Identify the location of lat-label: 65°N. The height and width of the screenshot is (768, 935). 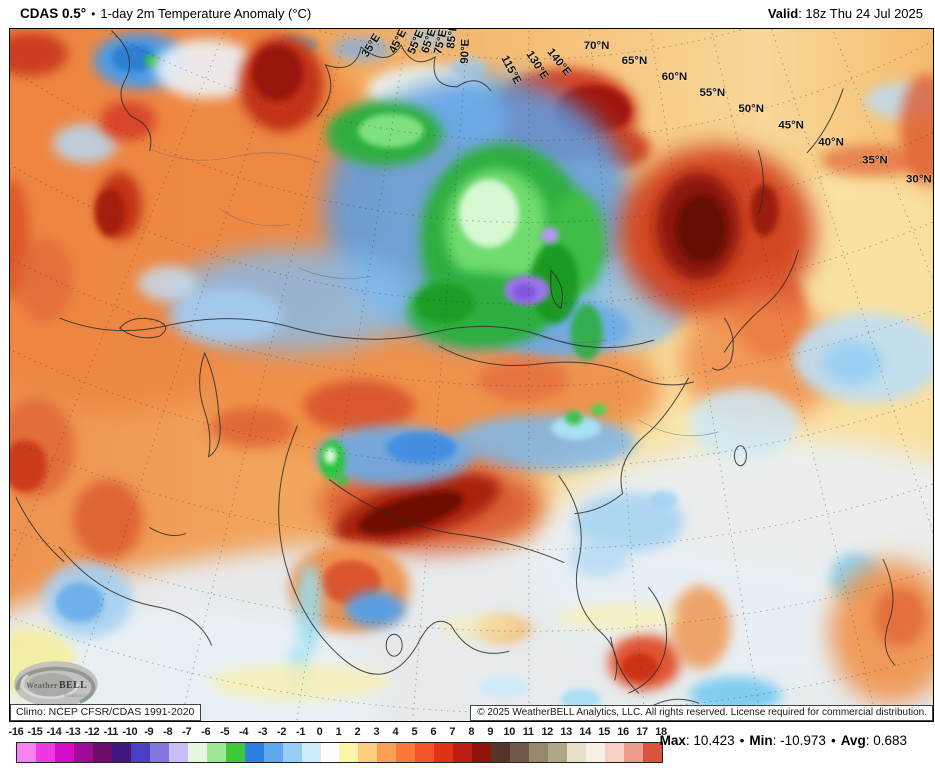
(635, 61).